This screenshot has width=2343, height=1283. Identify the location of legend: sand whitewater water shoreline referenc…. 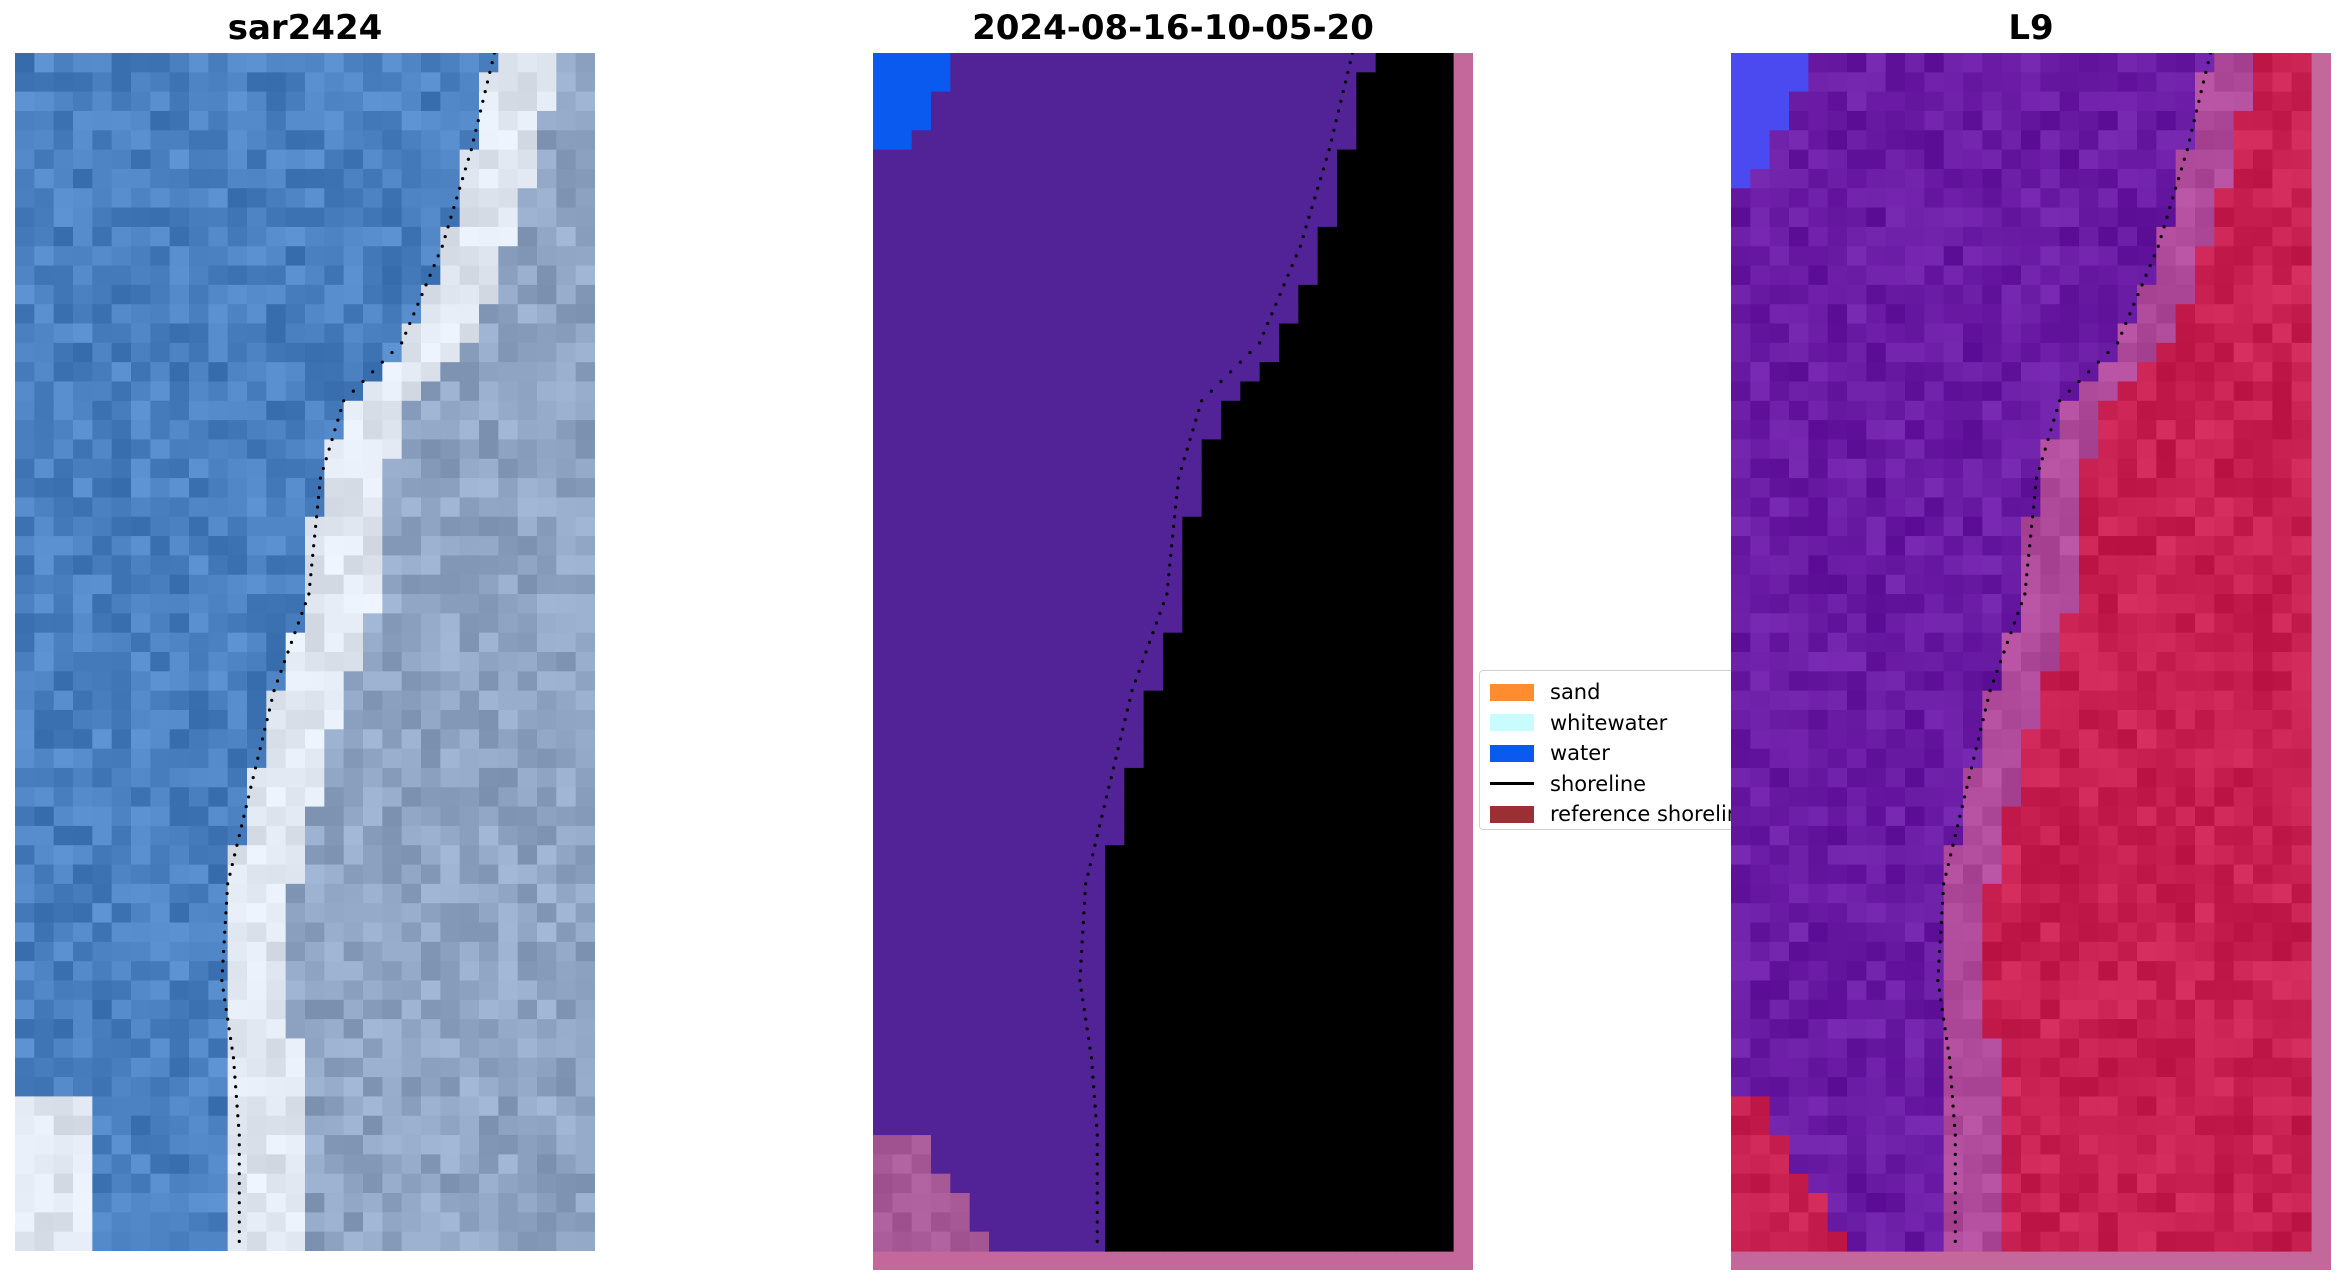
(1615, 750).